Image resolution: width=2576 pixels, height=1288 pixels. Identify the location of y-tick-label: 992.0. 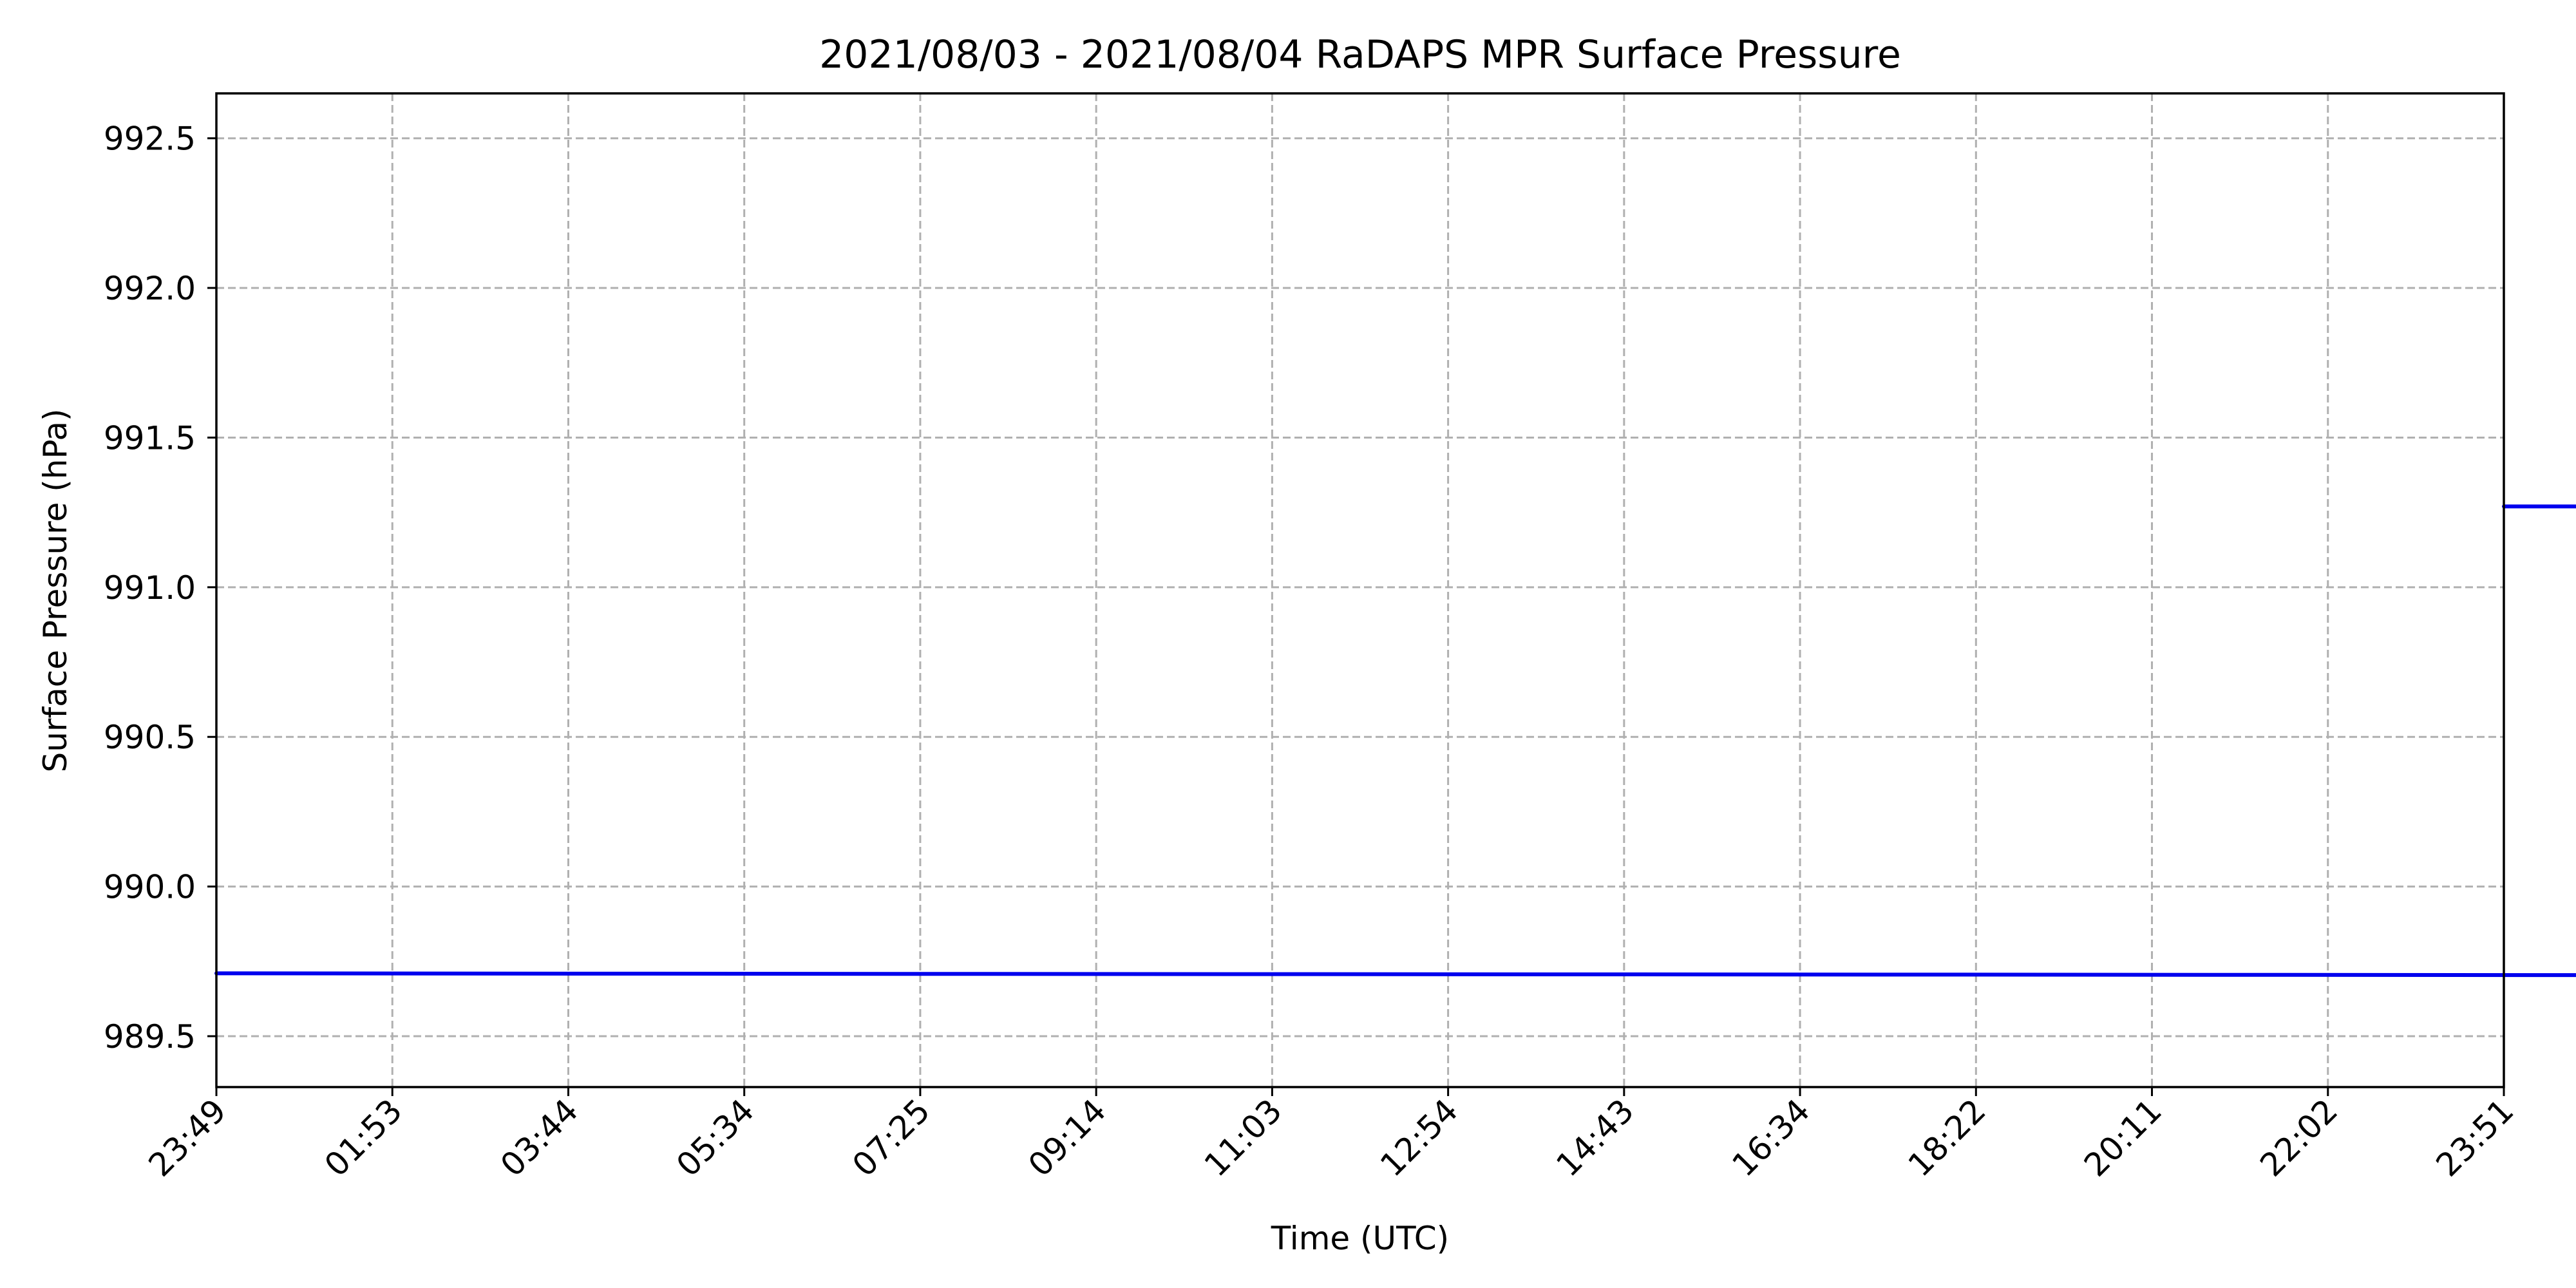
(150, 288).